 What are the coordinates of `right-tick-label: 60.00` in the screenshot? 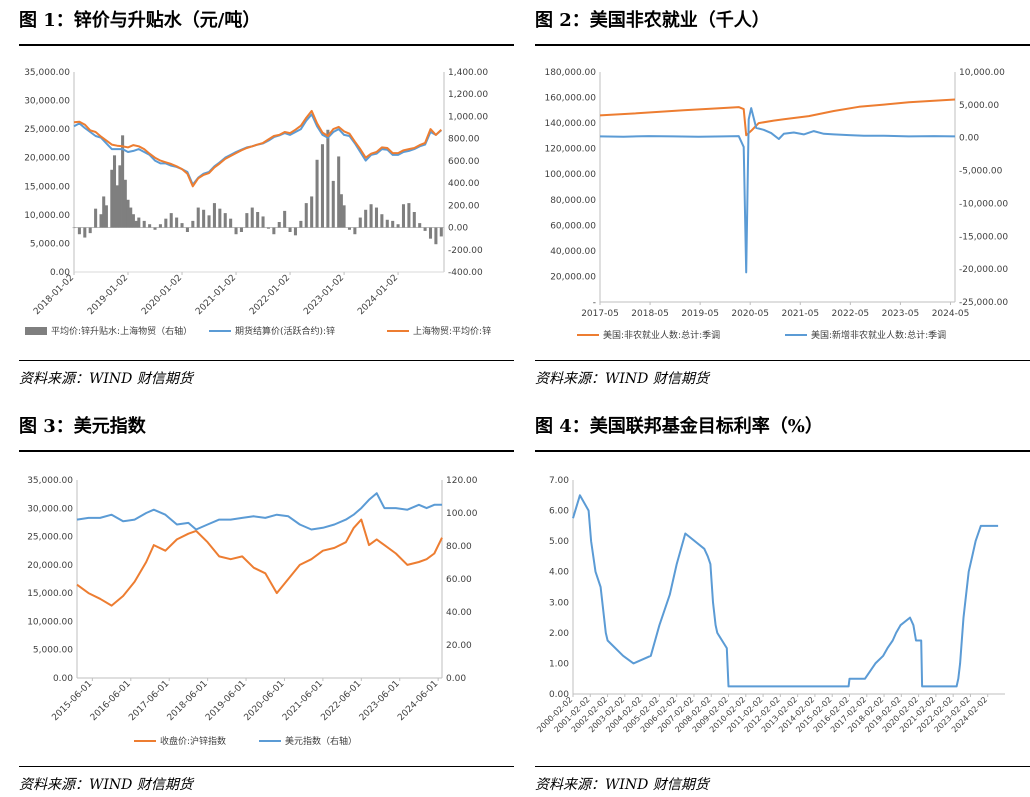 It's located at (459, 580).